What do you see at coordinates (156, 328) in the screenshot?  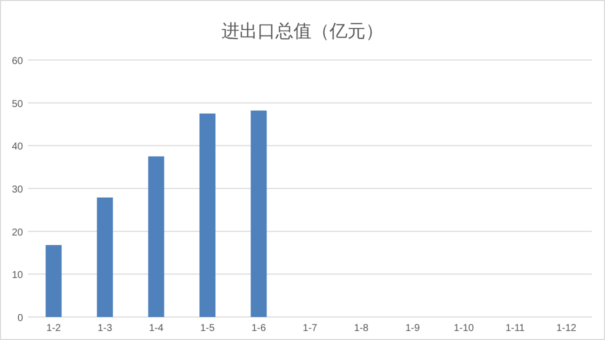 I see `x-tick-label: 1-4` at bounding box center [156, 328].